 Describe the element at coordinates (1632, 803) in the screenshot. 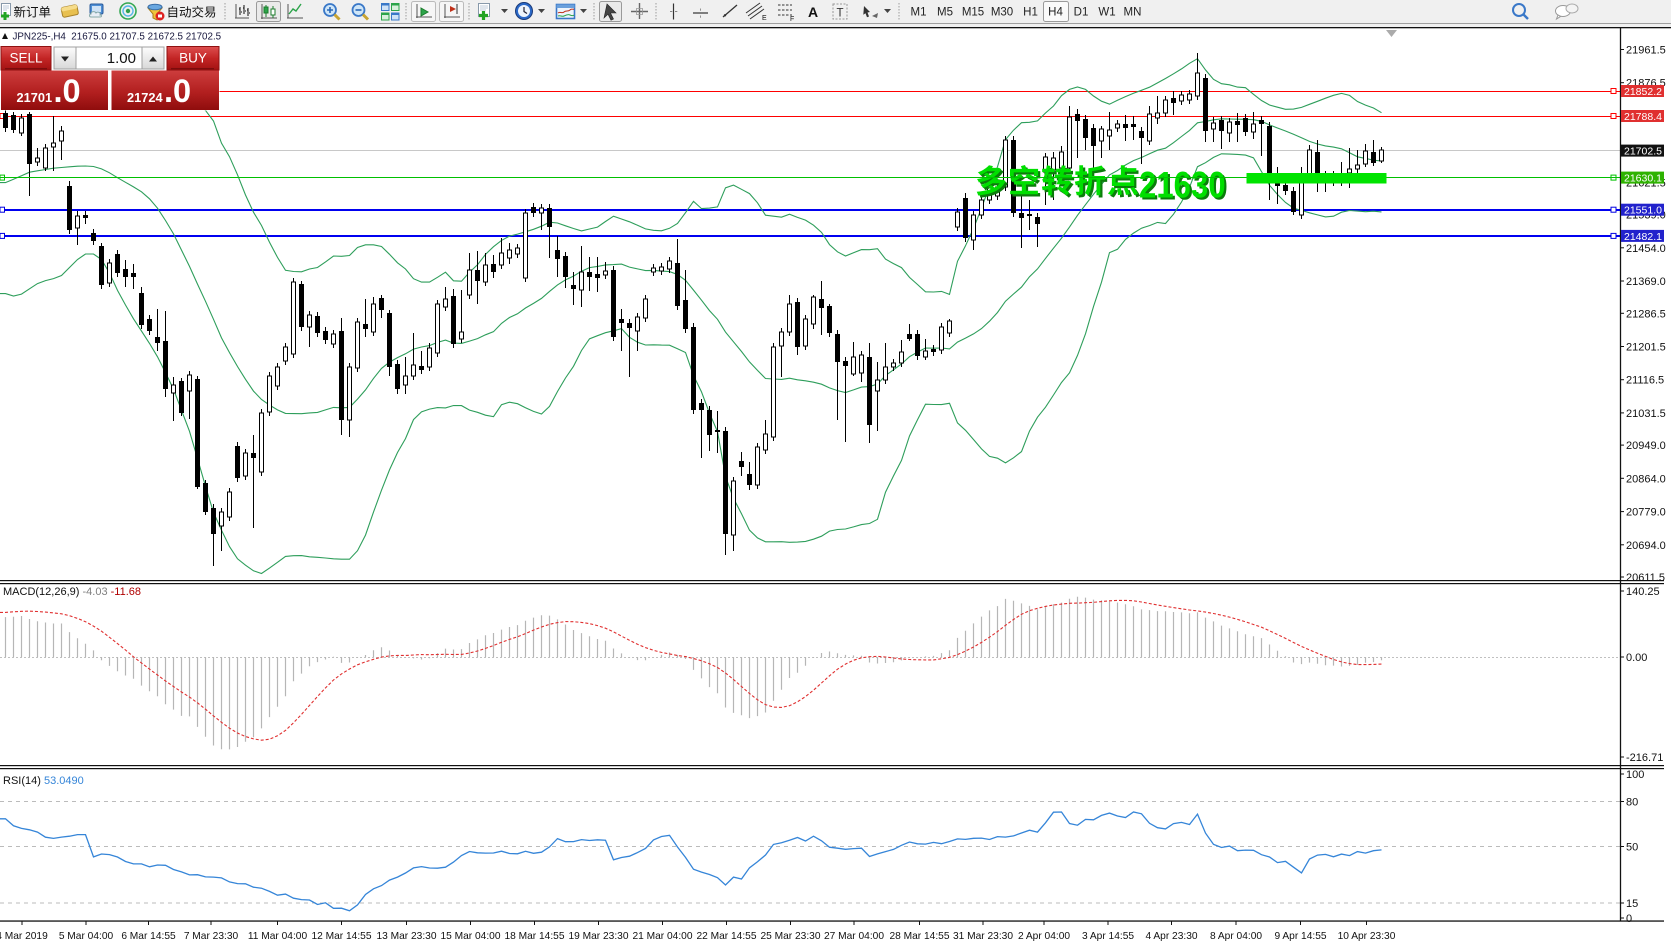

I see `svg-text: 80` at that location.